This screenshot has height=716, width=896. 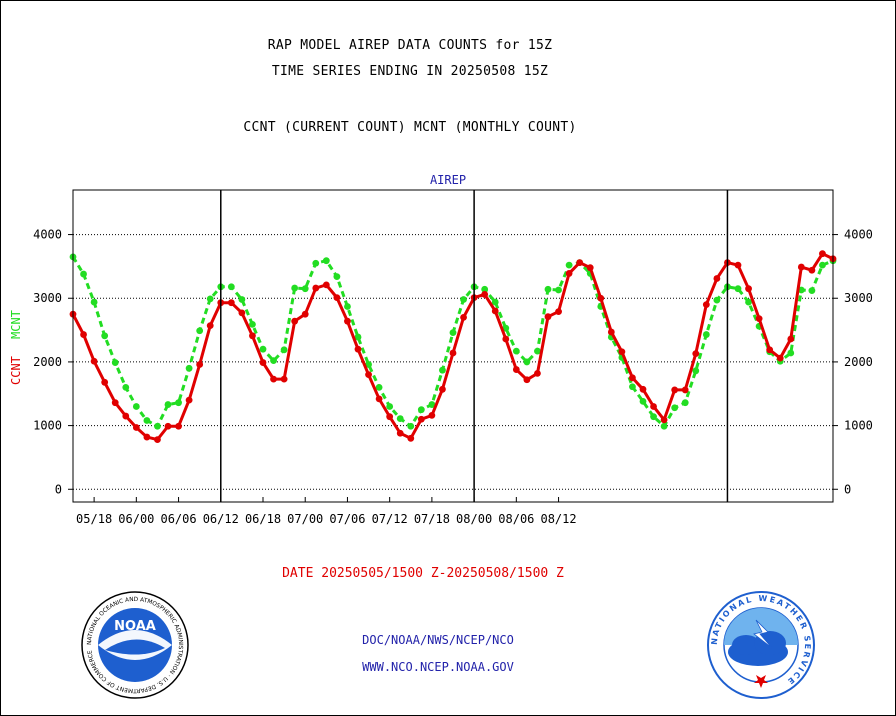 I want to click on footer-website-link: WWW.NCO.NCEP.NOAA.GOV, so click(x=438, y=667).